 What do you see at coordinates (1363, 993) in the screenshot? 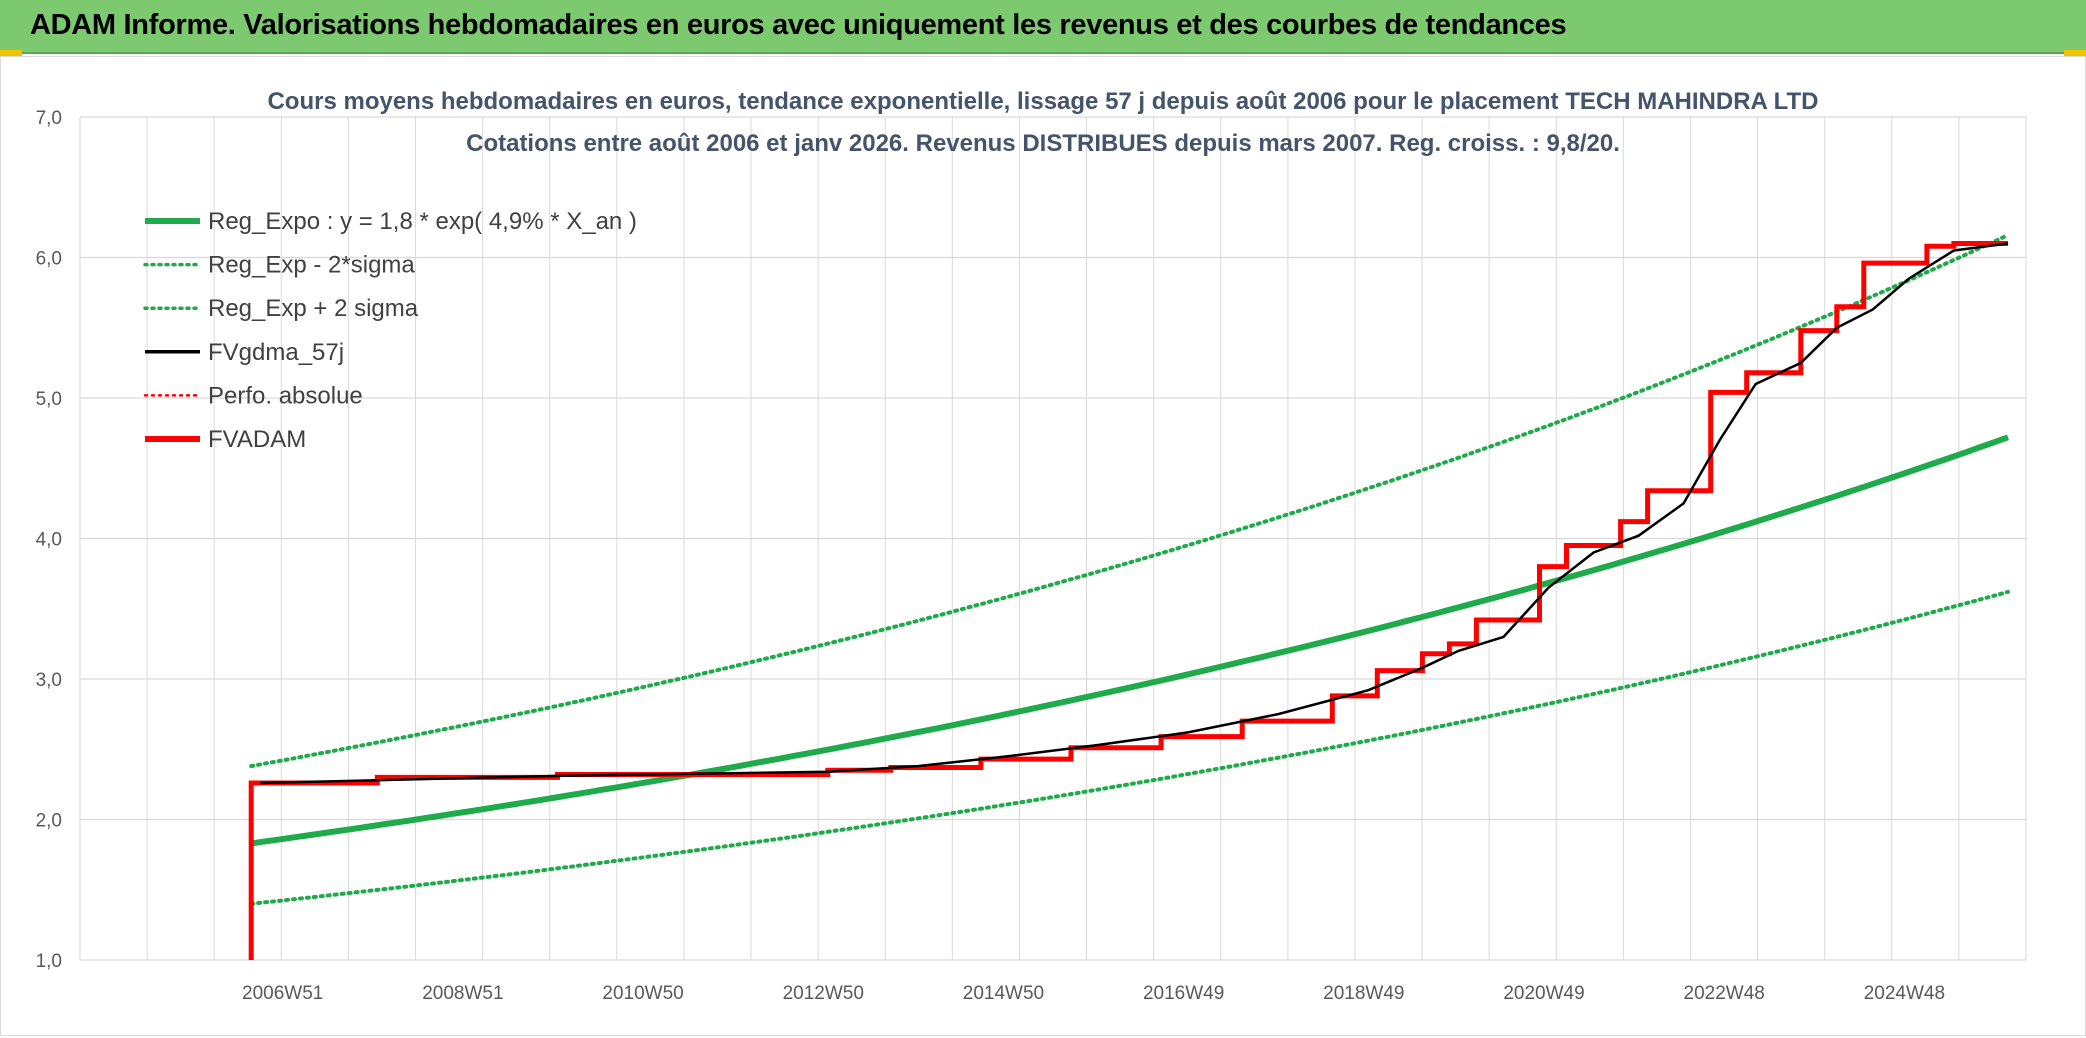
I see `x-tick-label: 2018W49` at bounding box center [1363, 993].